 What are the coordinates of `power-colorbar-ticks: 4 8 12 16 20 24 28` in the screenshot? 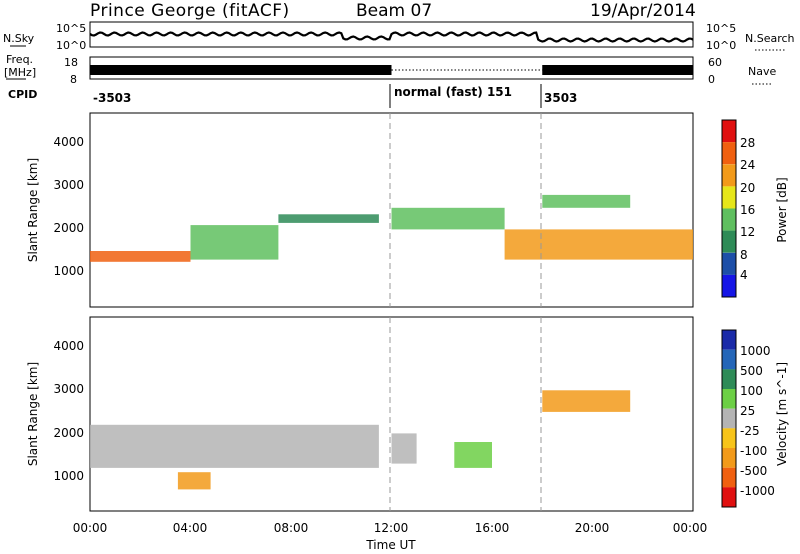 It's located at (747, 209).